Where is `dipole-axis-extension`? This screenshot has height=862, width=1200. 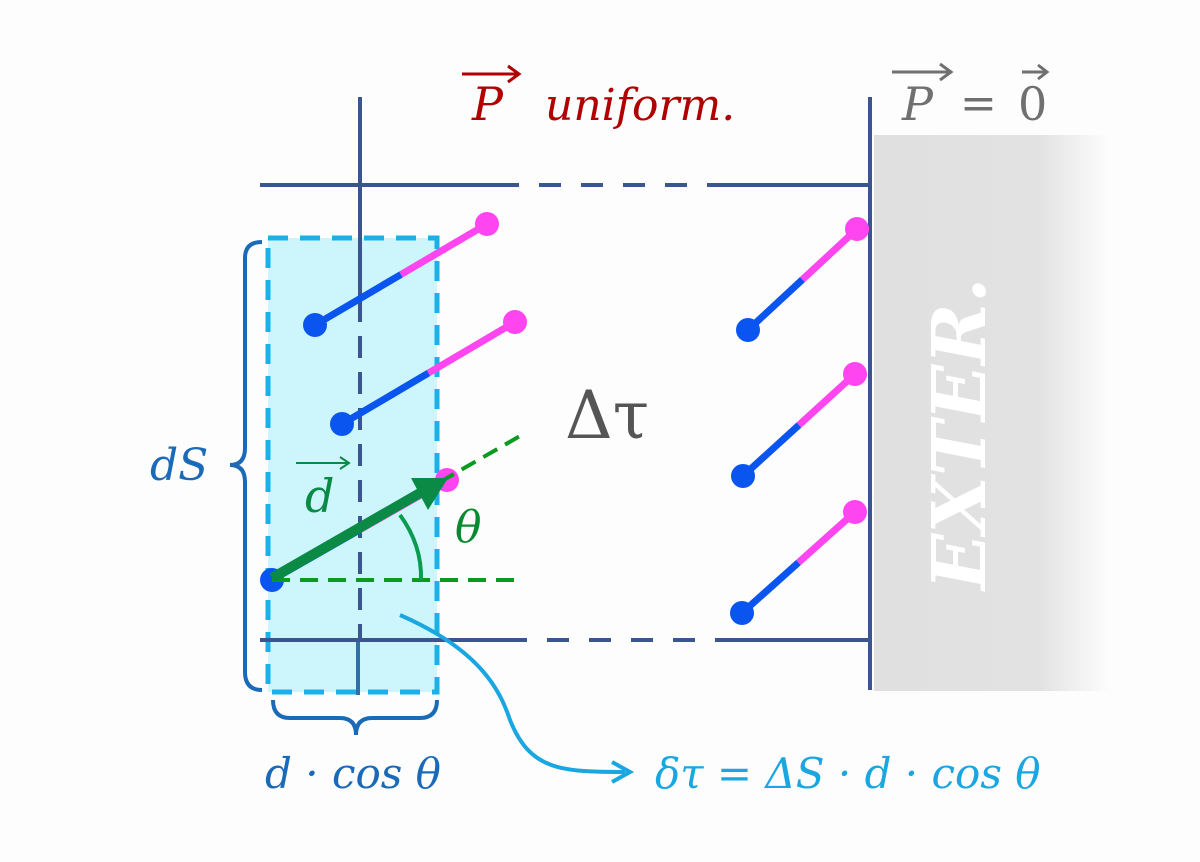
dipole-axis-extension is located at coordinates (480, 459).